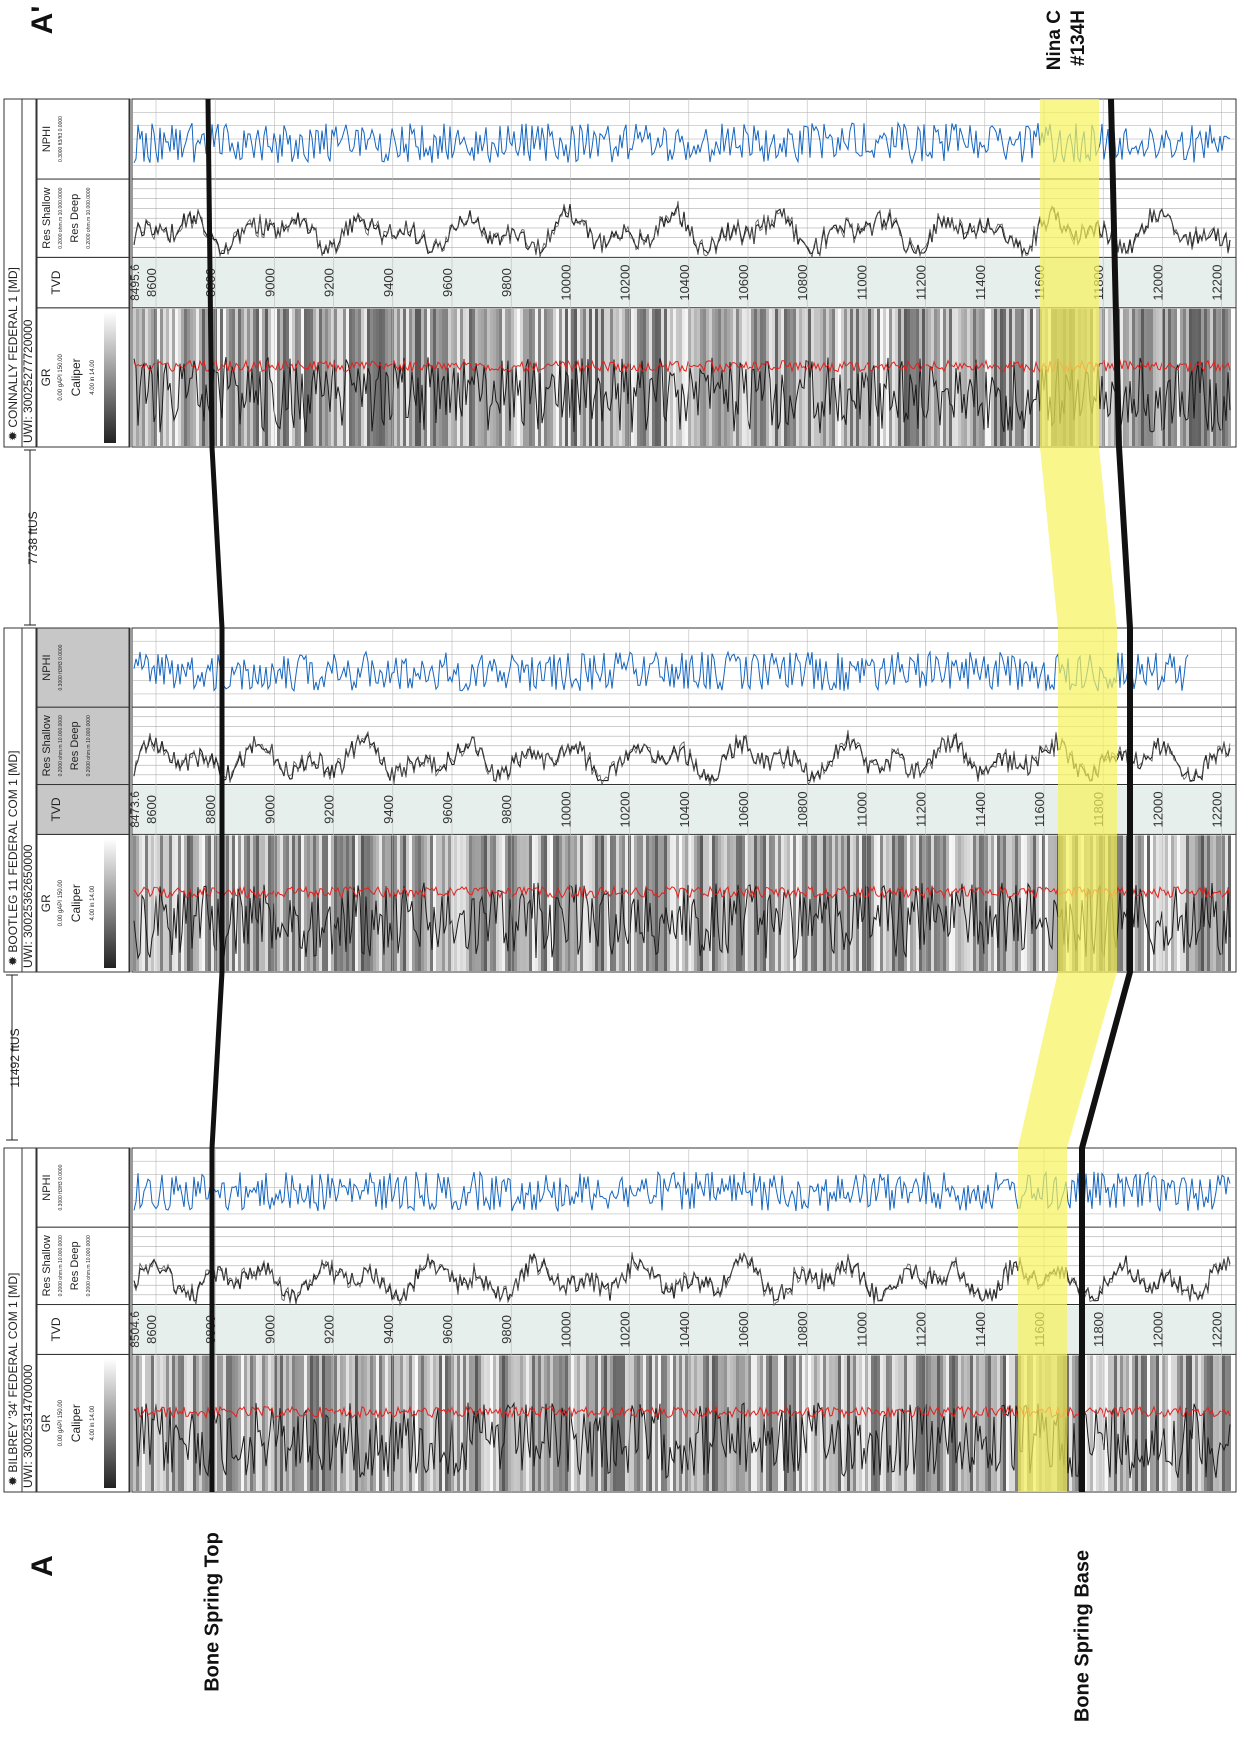 This screenshot has width=1241, height=1739. What do you see at coordinates (42, 20) in the screenshot?
I see `section-end-a-prime: A'` at bounding box center [42, 20].